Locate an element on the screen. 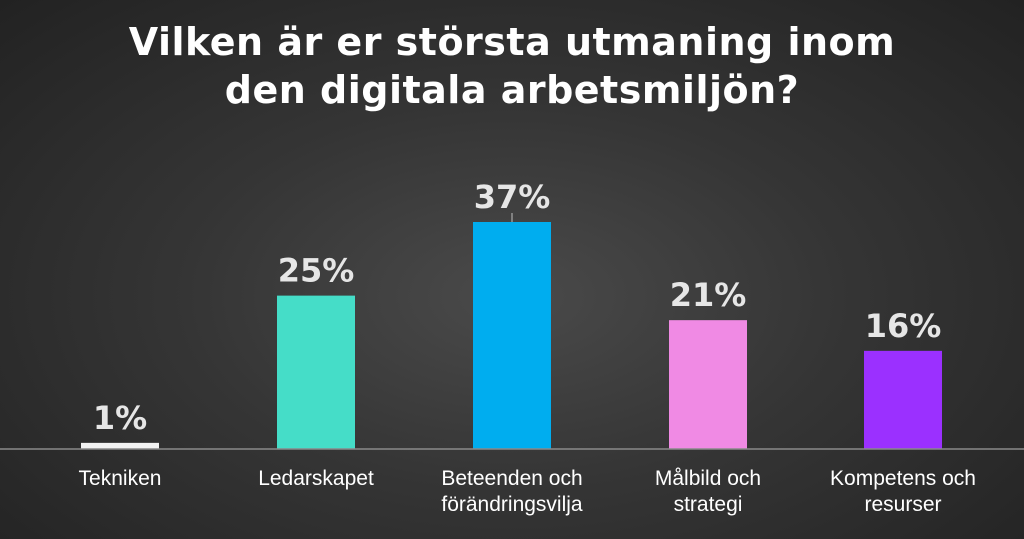 The image size is (1024, 539). chart-title-line-2: den digitala arbetsmiljön? is located at coordinates (512, 90).